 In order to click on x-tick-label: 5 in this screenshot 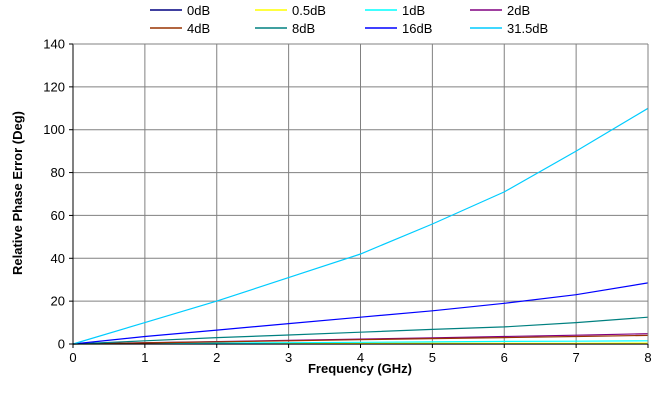, I will do `click(432, 357)`.